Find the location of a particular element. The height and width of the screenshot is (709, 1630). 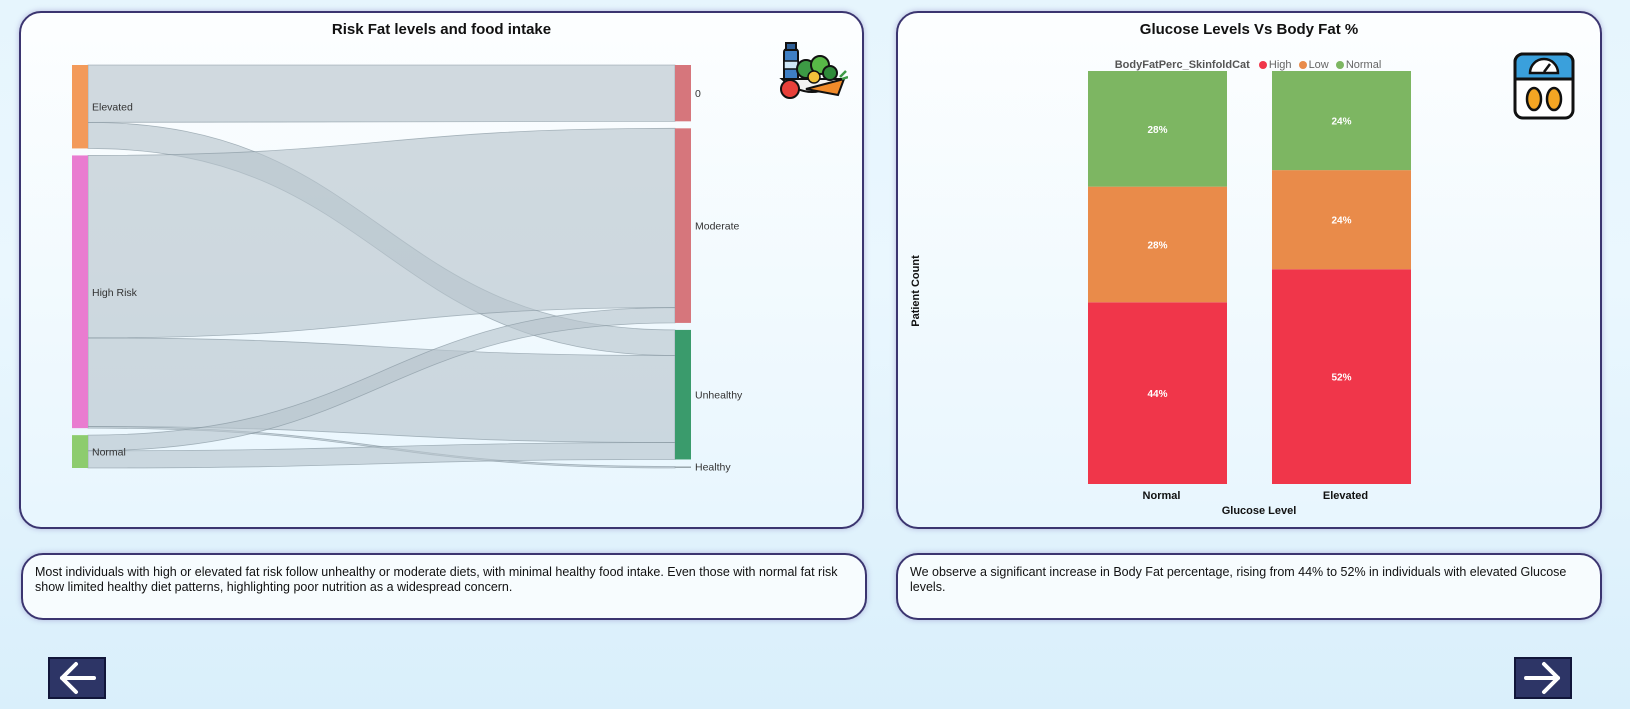

bar-segment-elevated-high is located at coordinates (1341, 376).